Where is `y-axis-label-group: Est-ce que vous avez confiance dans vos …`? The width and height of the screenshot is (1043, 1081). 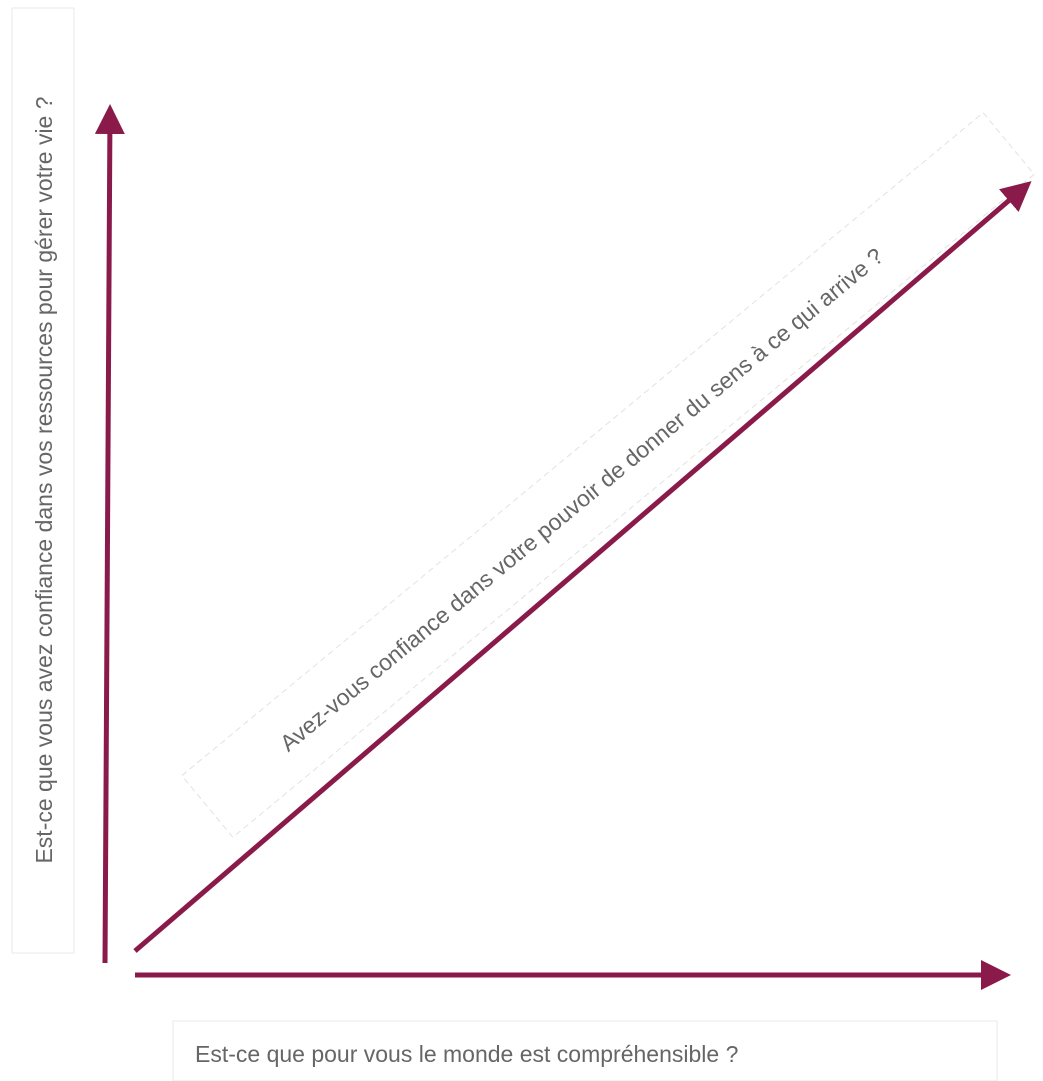
y-axis-label-group: Est-ce que vous avez confiance dans vos … is located at coordinates (43, 480).